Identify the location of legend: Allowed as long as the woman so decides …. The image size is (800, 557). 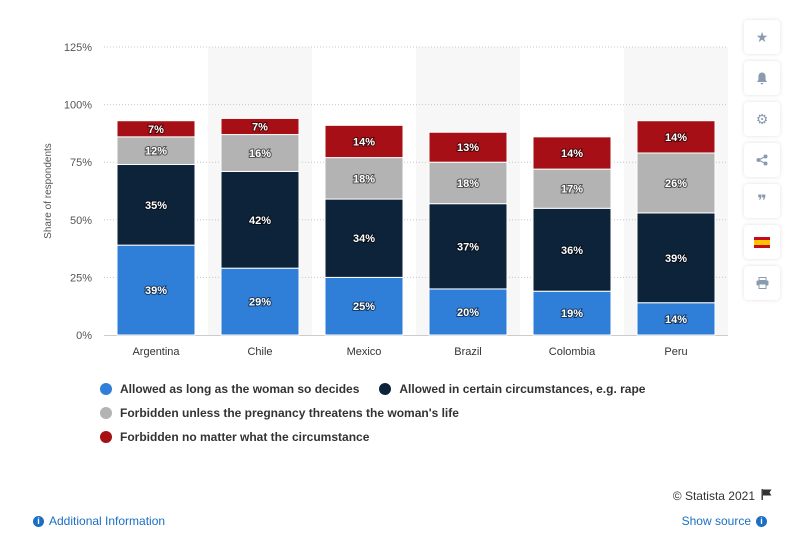
(410, 416).